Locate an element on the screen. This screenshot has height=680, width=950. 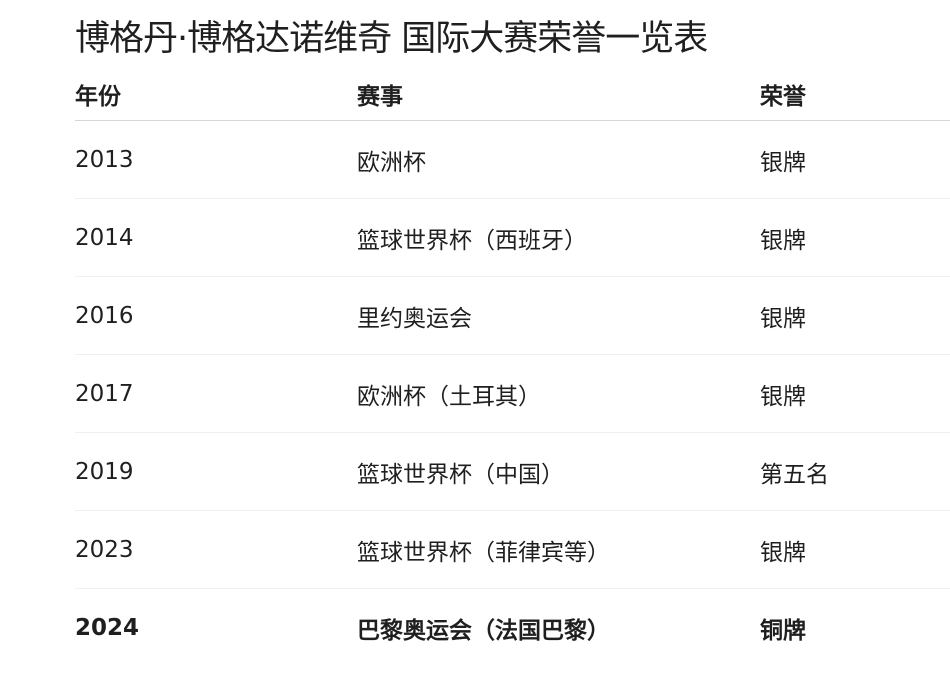
cell-event: 巴黎奥运会（法国巴黎） is located at coordinates (483, 630).